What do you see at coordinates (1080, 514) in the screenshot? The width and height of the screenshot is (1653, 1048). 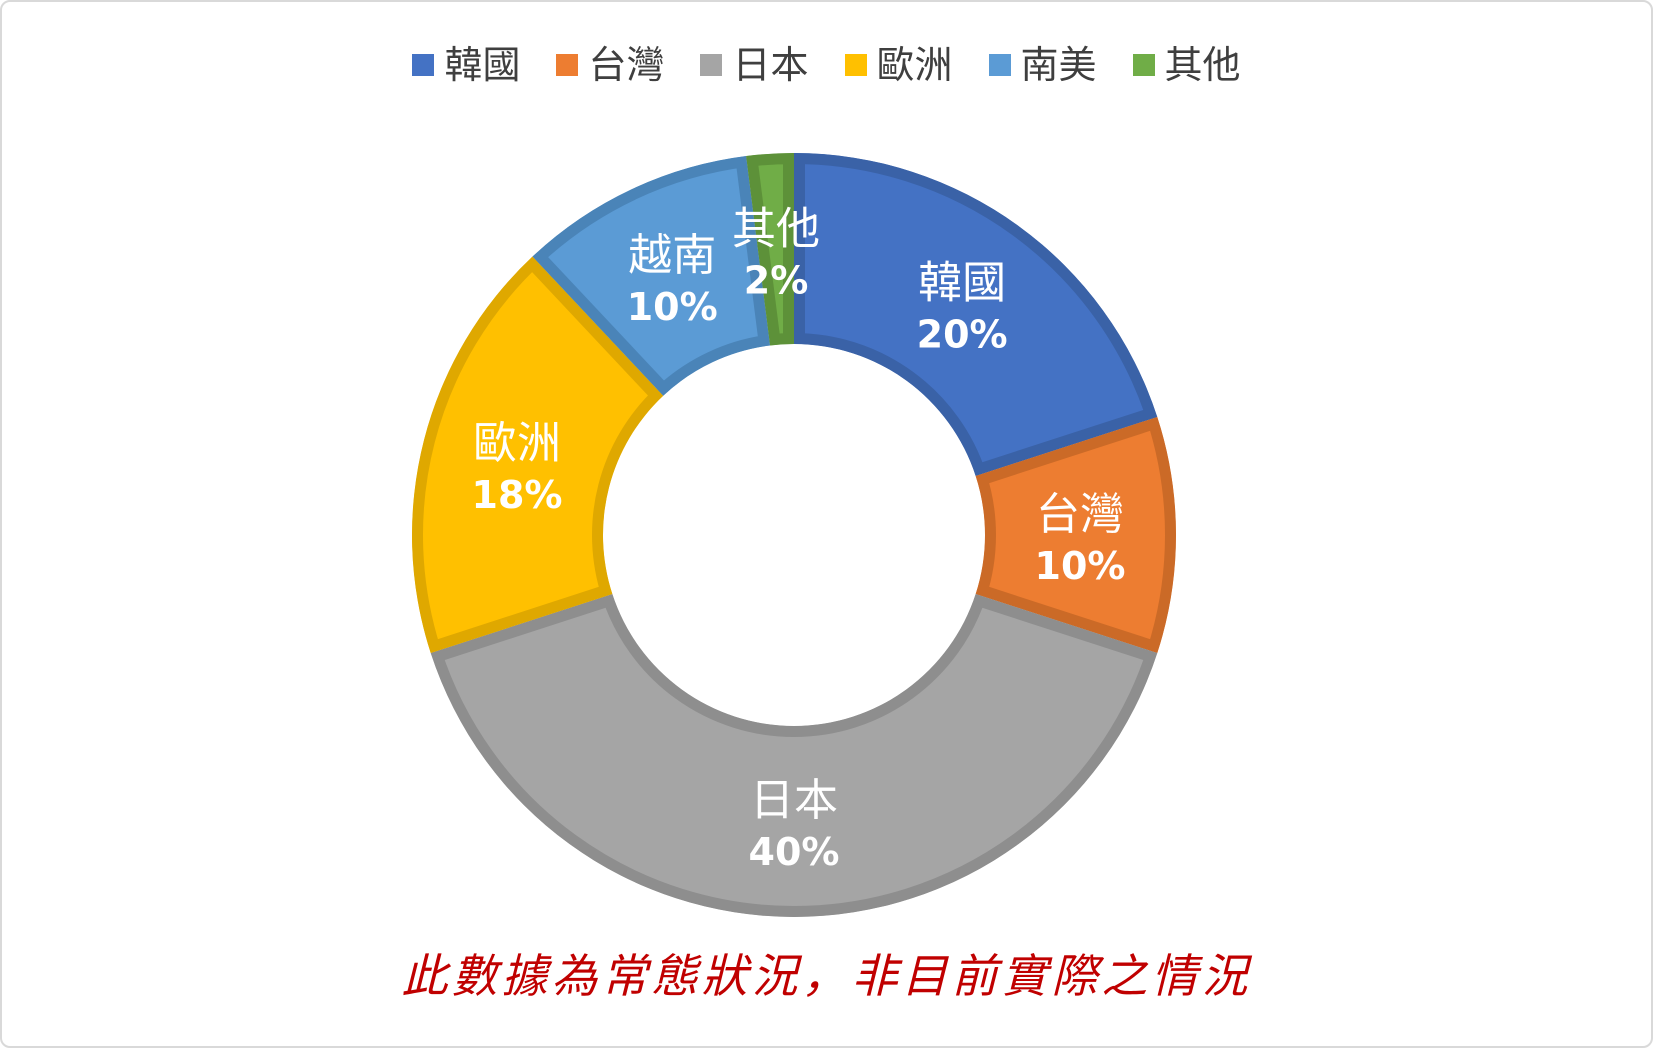 I see `slice-name-label-1: 台灣` at bounding box center [1080, 514].